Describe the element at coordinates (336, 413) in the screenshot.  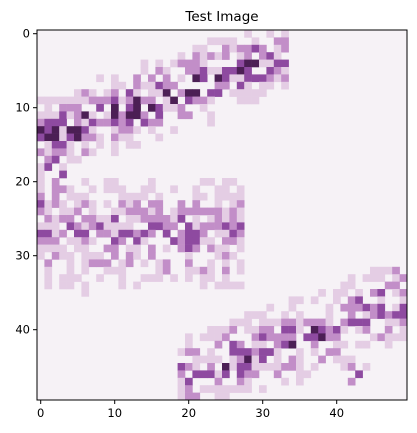
I see `x-tick-label: 40` at that location.